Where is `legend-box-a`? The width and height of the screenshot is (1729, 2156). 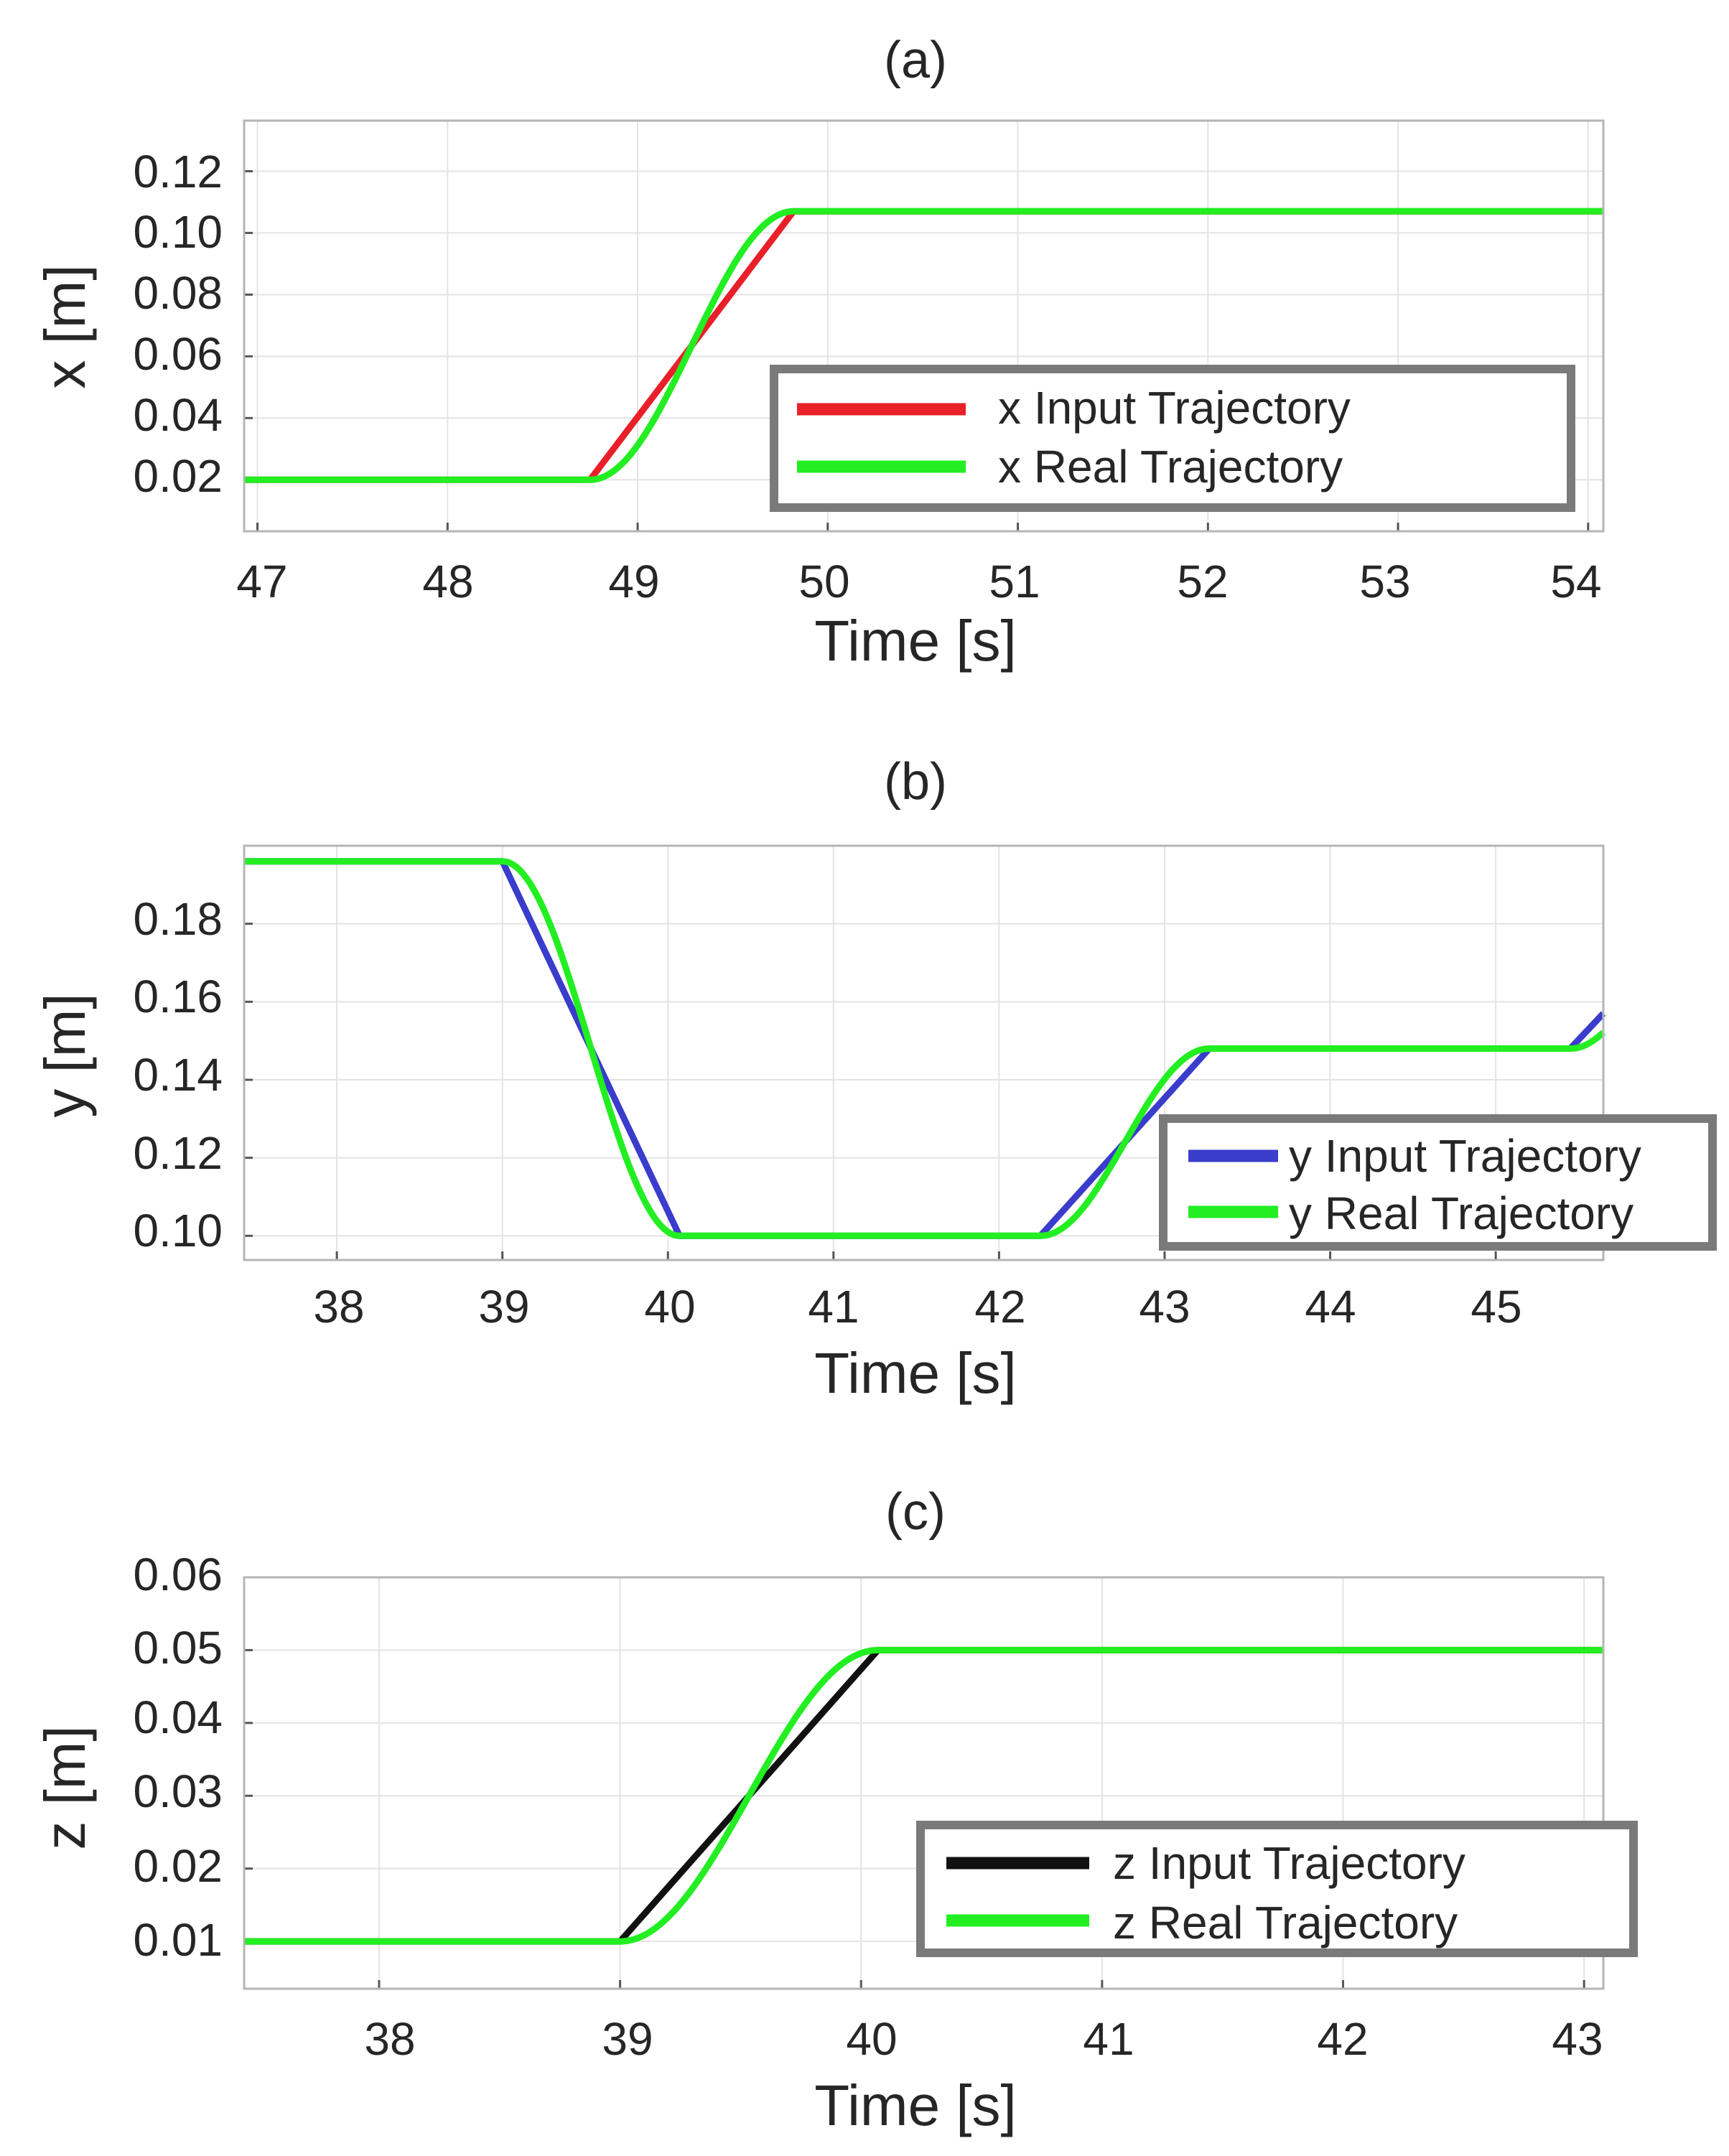
legend-box-a is located at coordinates (1172, 438).